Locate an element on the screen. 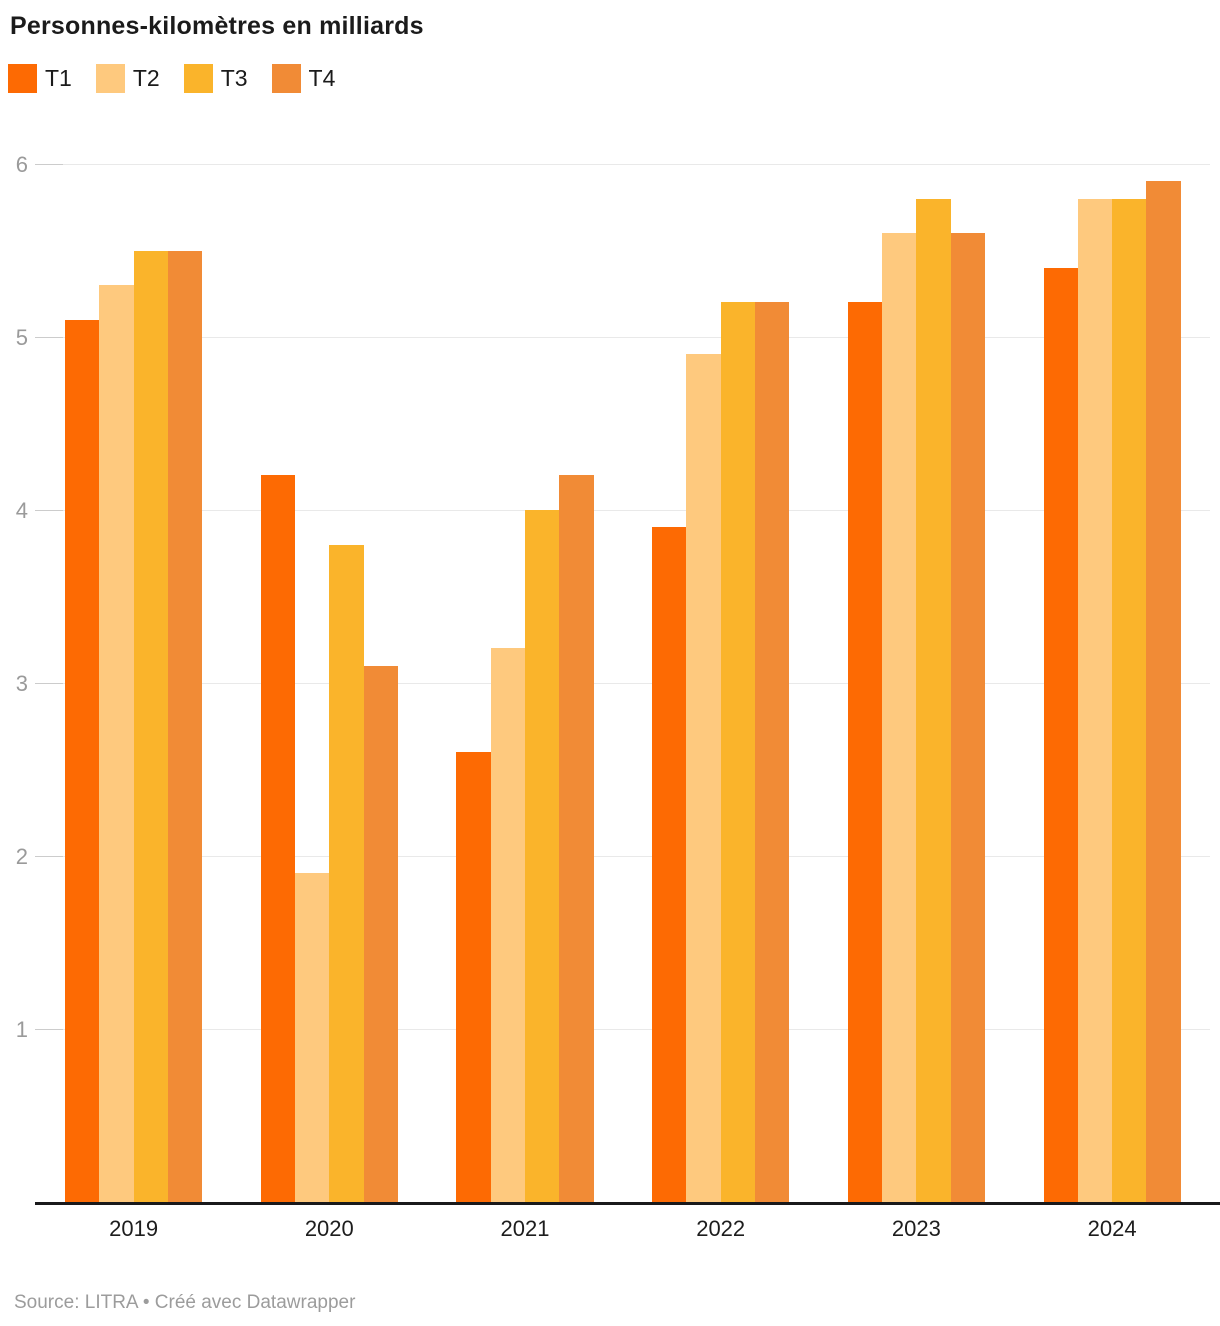  source-note: Source: LITRA • Créé avec Datawrapper is located at coordinates (185, 1302).